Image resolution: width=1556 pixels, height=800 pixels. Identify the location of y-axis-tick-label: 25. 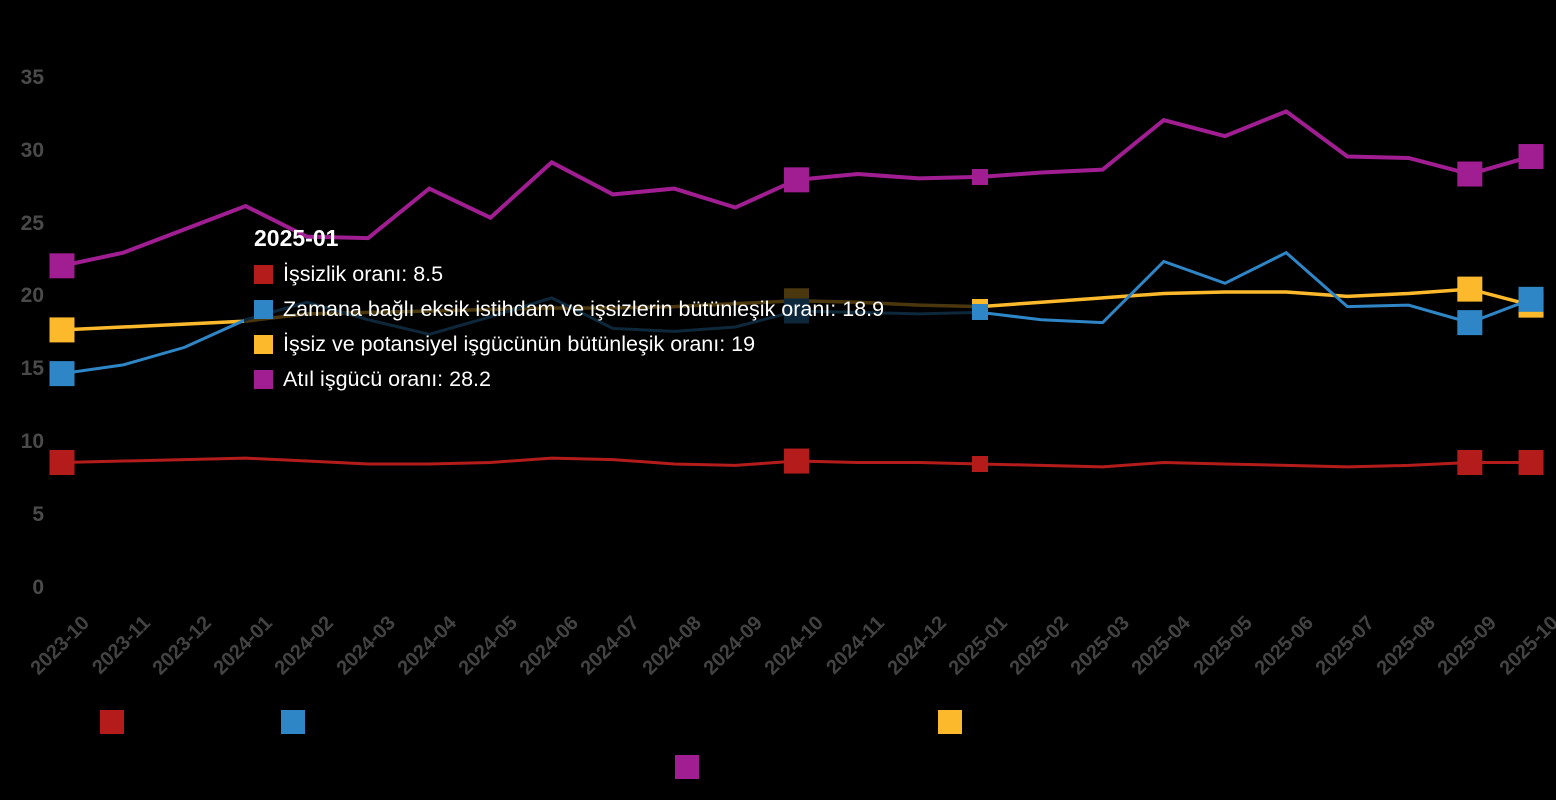
(32, 223).